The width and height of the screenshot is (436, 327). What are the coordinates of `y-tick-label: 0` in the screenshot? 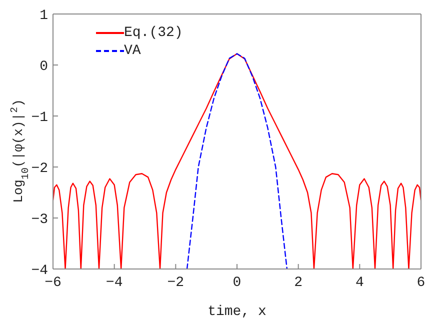 It's located at (44, 66).